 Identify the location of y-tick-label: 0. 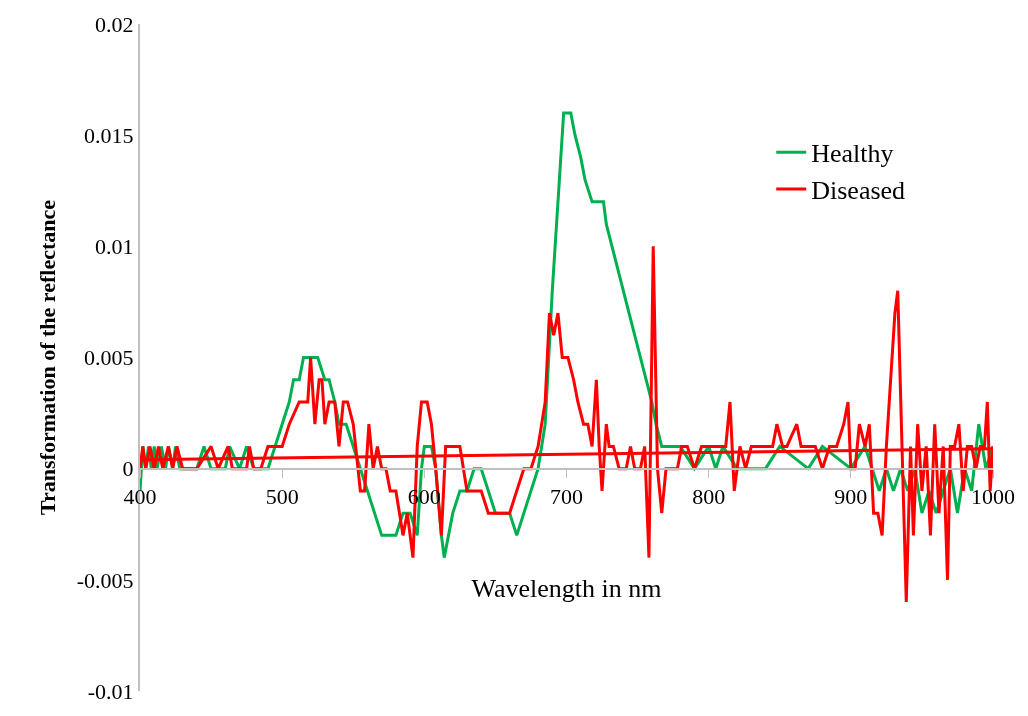
(128, 469).